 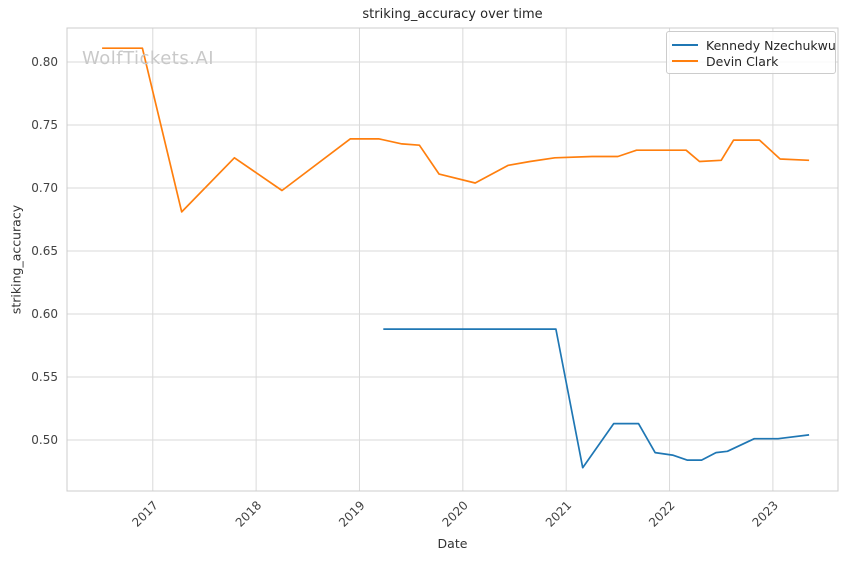 I want to click on x-axis-label: Date, so click(x=452, y=543).